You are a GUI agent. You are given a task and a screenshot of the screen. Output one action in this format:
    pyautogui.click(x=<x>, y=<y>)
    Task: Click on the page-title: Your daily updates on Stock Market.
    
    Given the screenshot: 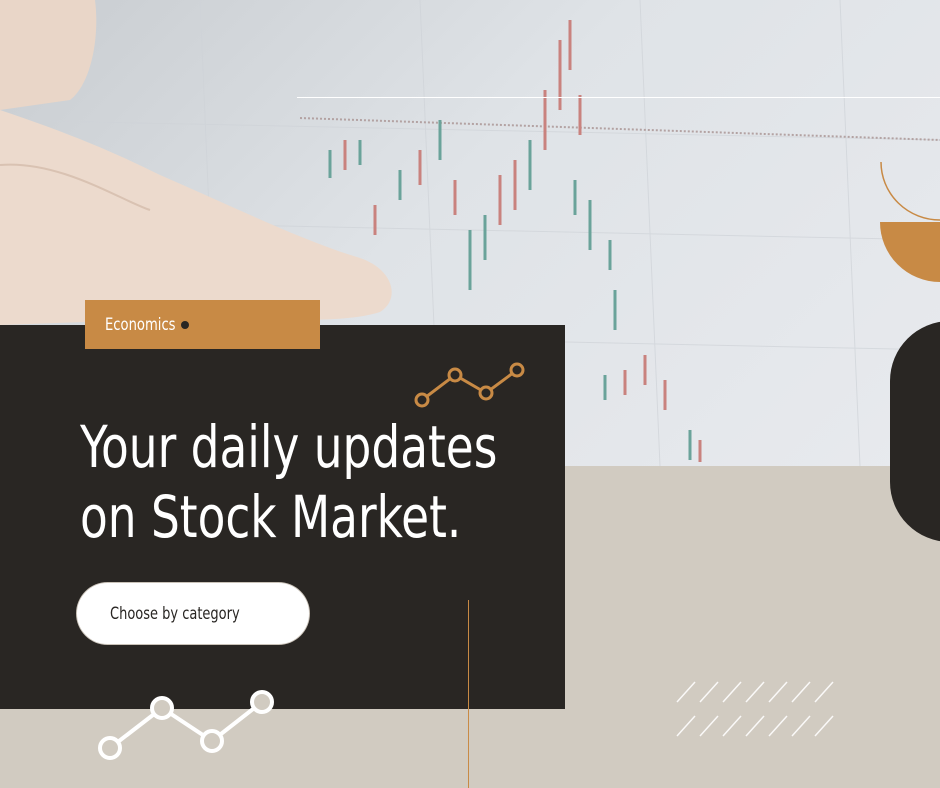 What is the action you would take?
    pyautogui.click(x=320, y=482)
    